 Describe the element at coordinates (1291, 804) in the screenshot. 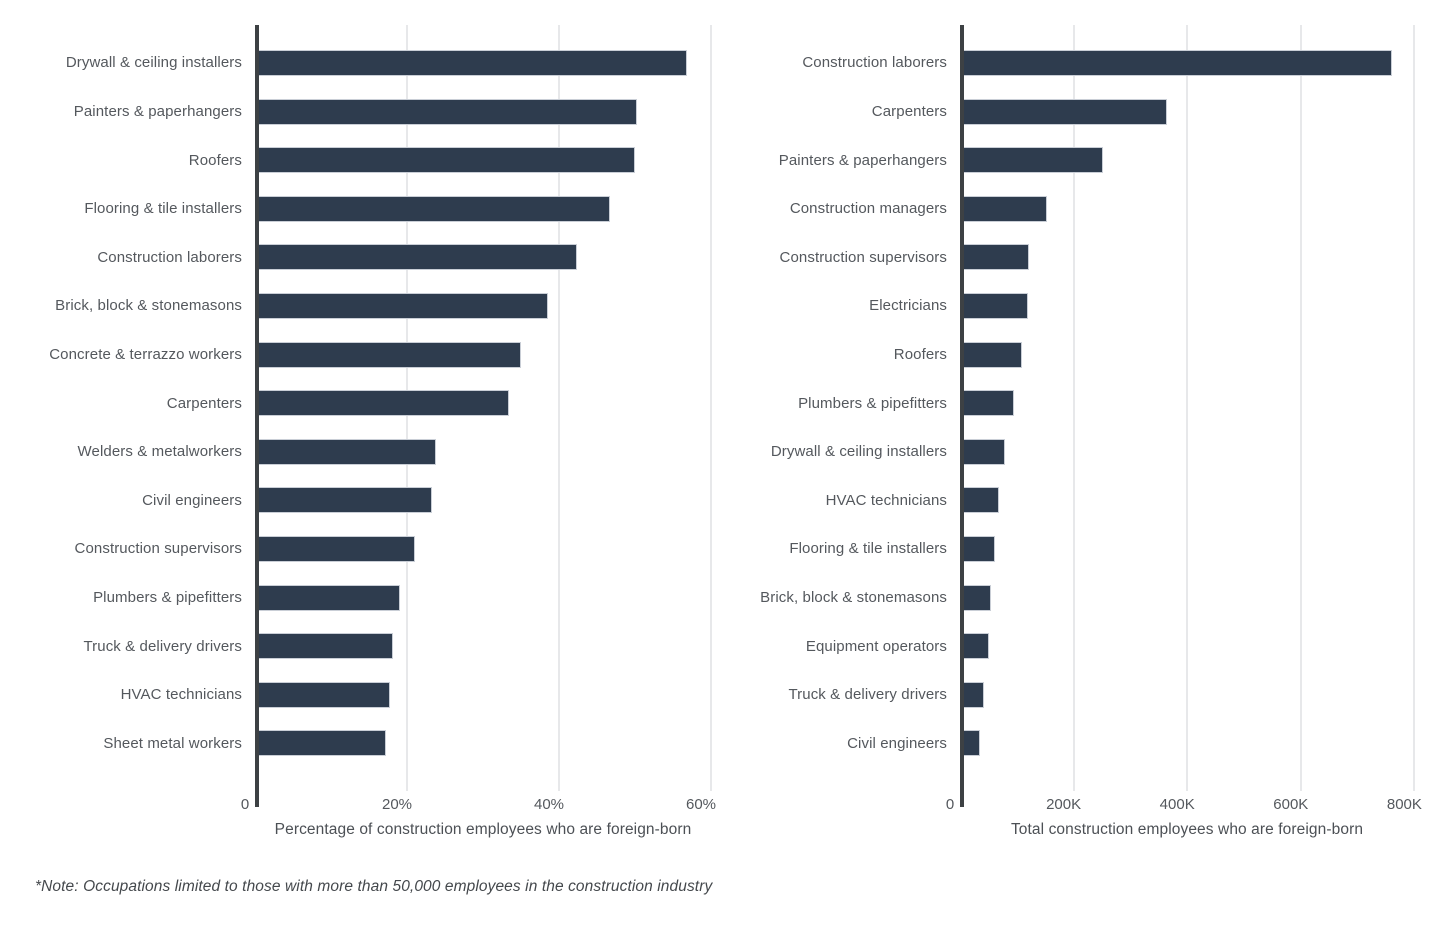

I see `x-tick-label: 600K` at that location.